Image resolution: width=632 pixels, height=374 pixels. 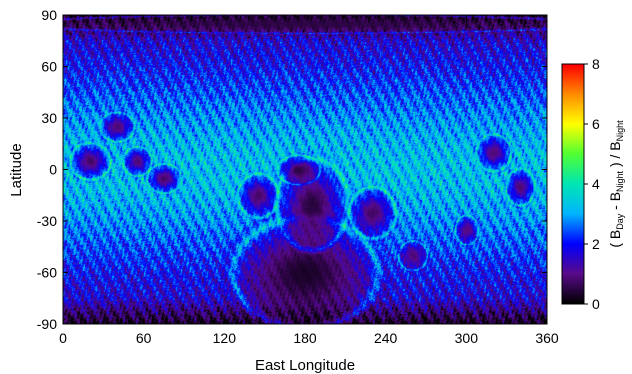 I want to click on x-tick-label: 120, so click(x=225, y=338).